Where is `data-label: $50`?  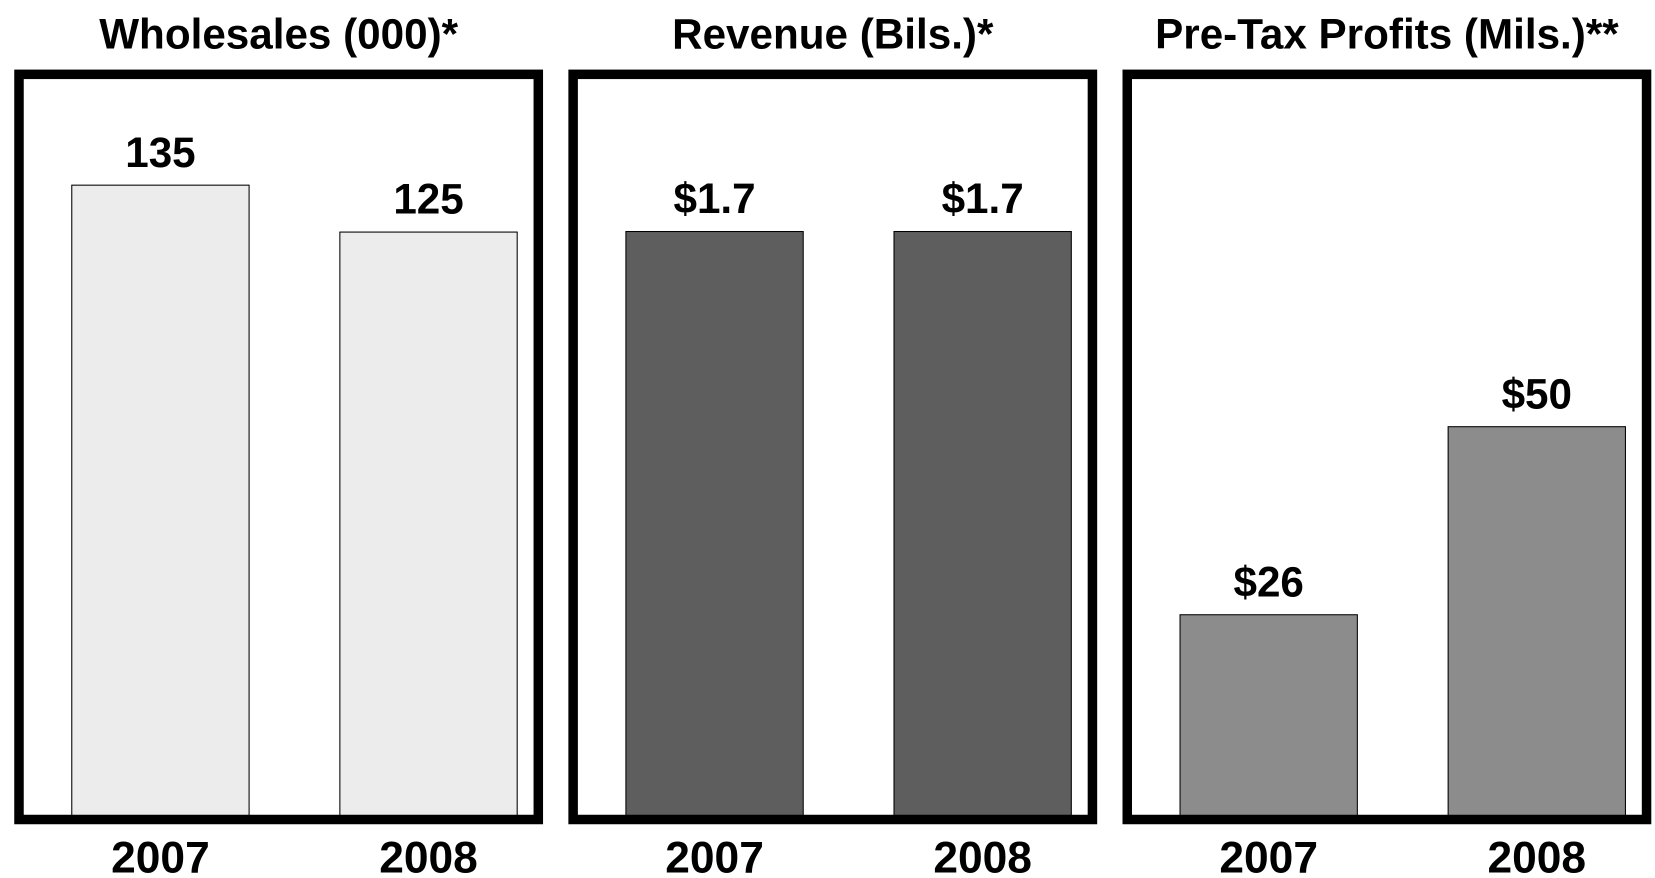
data-label: $50 is located at coordinates (1537, 393).